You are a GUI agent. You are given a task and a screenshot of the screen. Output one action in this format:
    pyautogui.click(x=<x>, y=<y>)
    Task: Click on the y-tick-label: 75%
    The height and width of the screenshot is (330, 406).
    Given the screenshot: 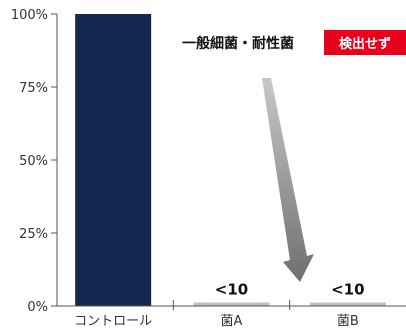 What is the action you would take?
    pyautogui.click(x=33, y=88)
    